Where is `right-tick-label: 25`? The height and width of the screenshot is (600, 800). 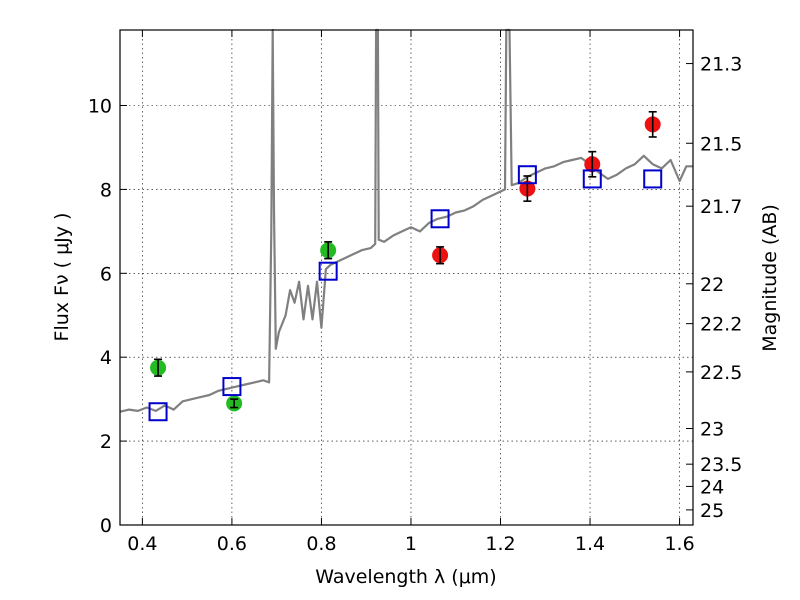
right-tick-label: 25 is located at coordinates (712, 511).